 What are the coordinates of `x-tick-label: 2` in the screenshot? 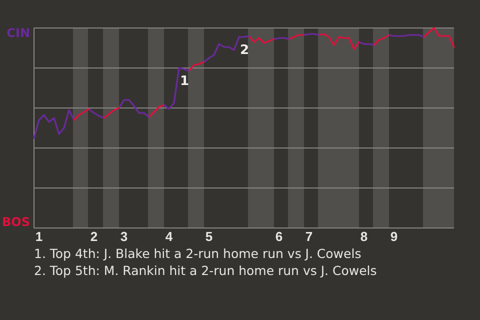 It's located at (94, 236).